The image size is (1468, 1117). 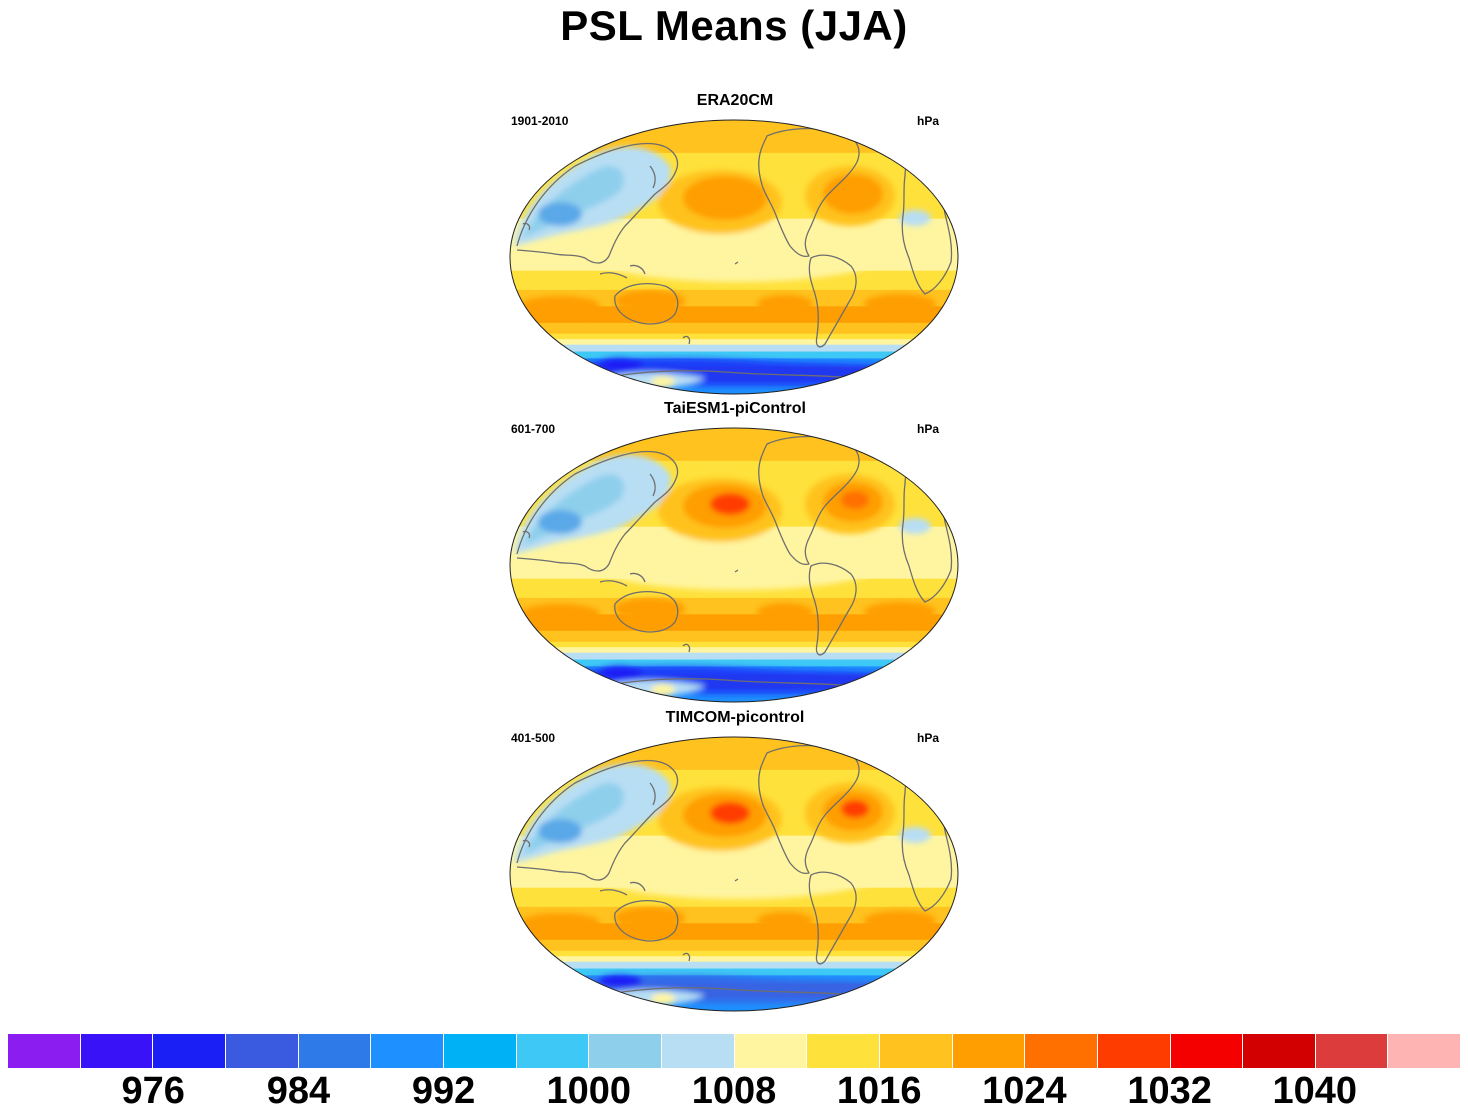 What do you see at coordinates (443, 1091) in the screenshot?
I see `colorbar-tick-label: 992` at bounding box center [443, 1091].